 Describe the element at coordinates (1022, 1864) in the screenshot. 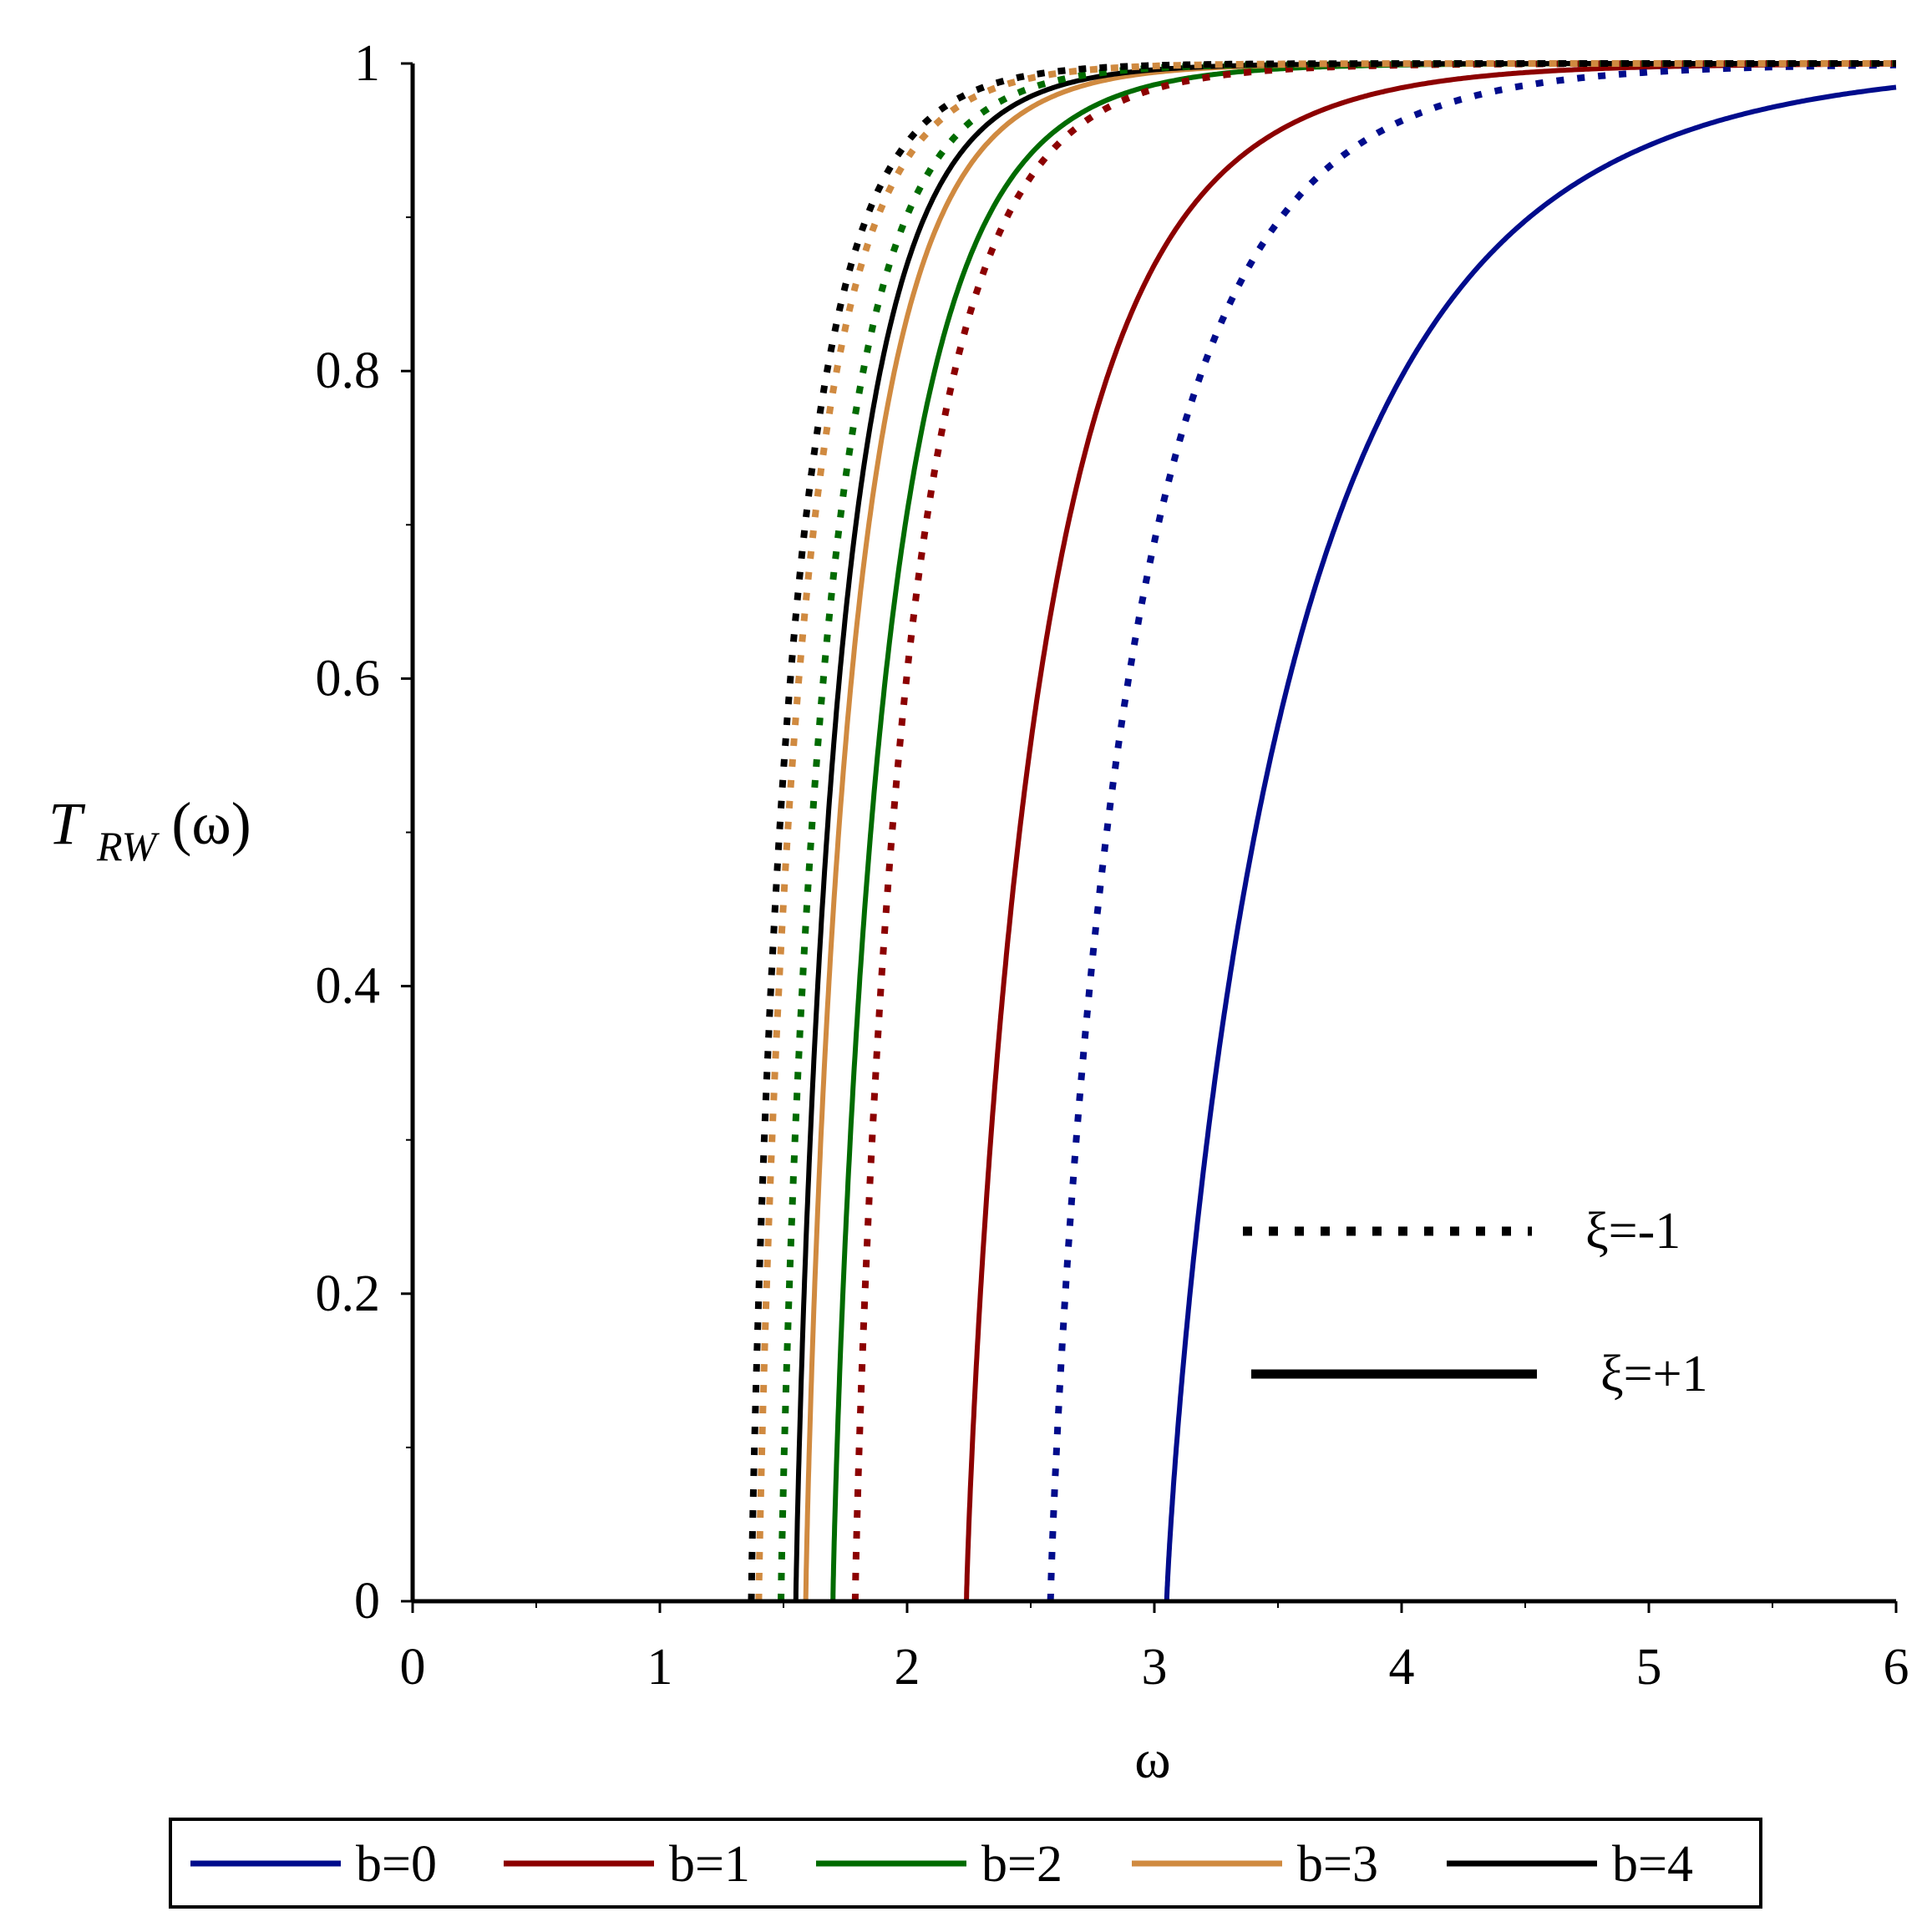

I see `color-legend-label-b2: b=2` at that location.